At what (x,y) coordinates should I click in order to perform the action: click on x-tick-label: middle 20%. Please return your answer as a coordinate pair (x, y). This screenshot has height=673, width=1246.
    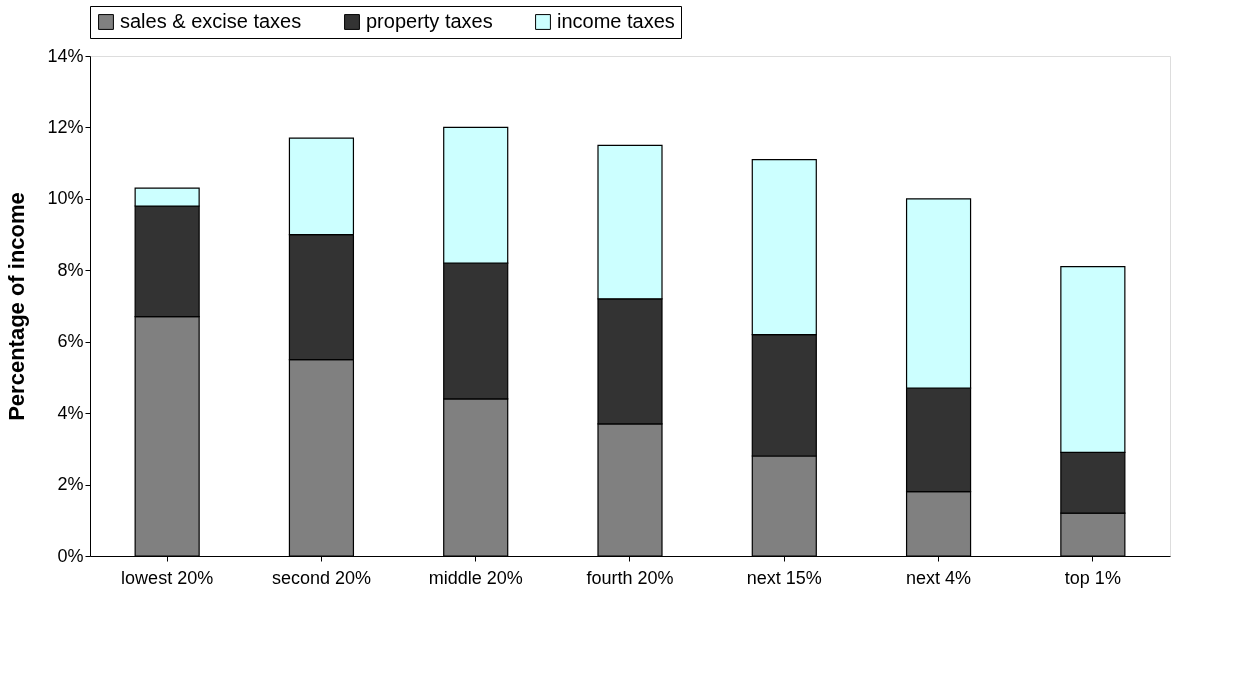
    Looking at the image, I should click on (475, 577).